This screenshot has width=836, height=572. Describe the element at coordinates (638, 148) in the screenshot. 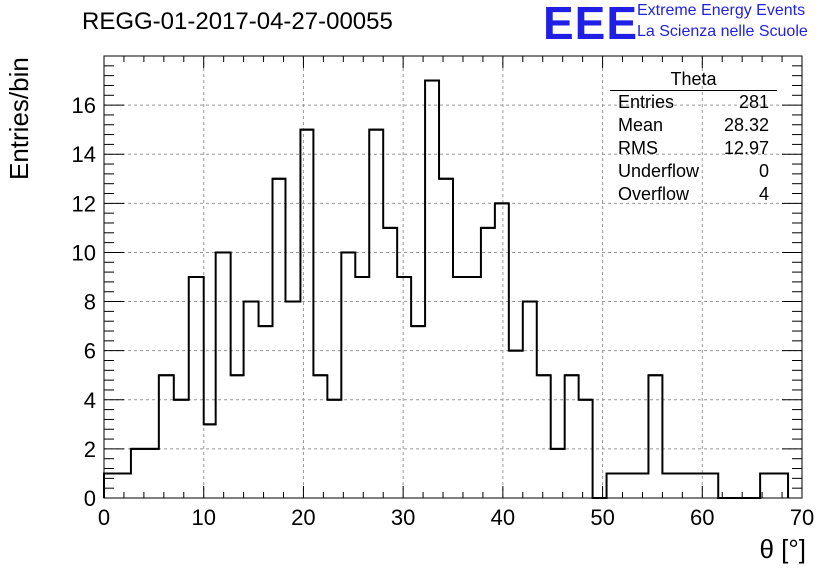

I see `stats-key: RMS` at that location.